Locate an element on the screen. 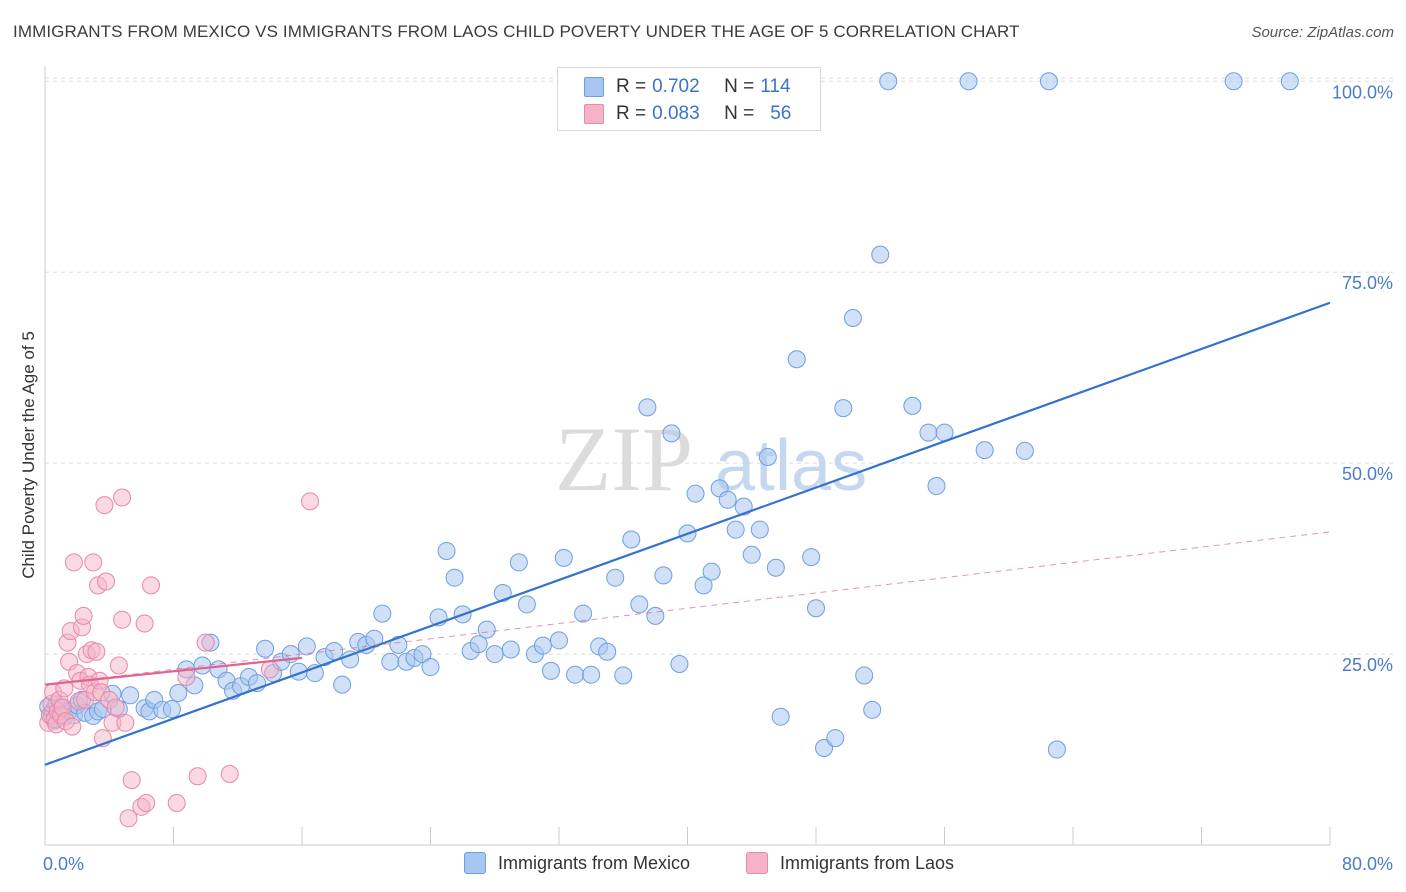 The image size is (1406, 892). legend-swatch-laos is located at coordinates (757, 863).